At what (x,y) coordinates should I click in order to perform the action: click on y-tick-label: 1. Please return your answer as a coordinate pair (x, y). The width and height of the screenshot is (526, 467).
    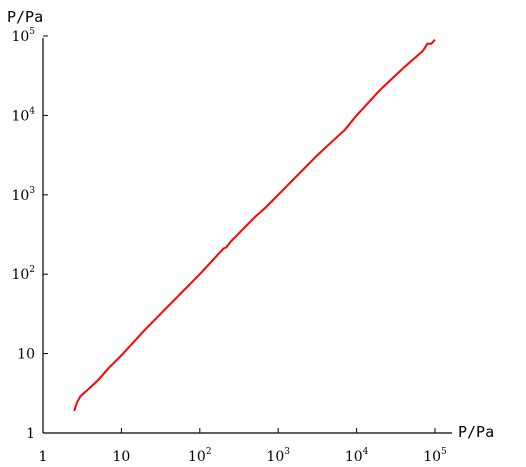
    Looking at the image, I should click on (30, 434).